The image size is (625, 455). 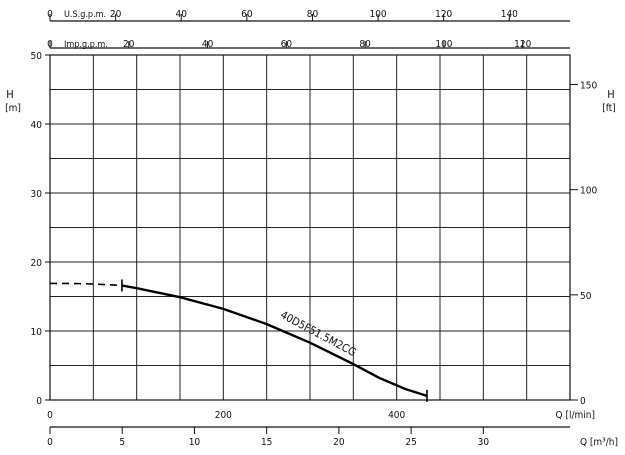 I want to click on h-m-tick-label: 20, so click(x=37, y=263).